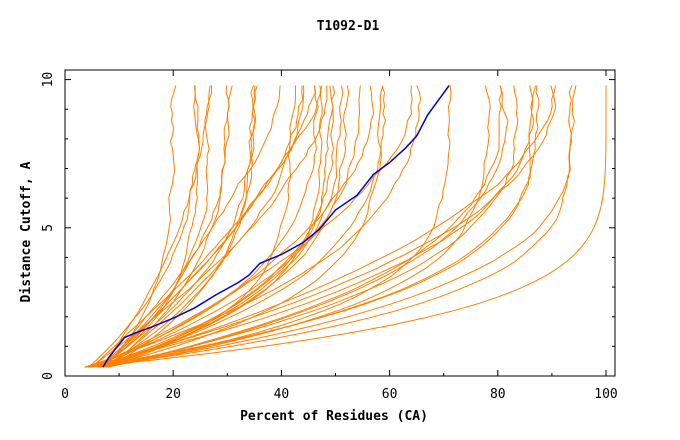 This screenshot has width=680, height=440. What do you see at coordinates (334, 416) in the screenshot?
I see `x-axis-label: Percent of Residues (CA)` at bounding box center [334, 416].